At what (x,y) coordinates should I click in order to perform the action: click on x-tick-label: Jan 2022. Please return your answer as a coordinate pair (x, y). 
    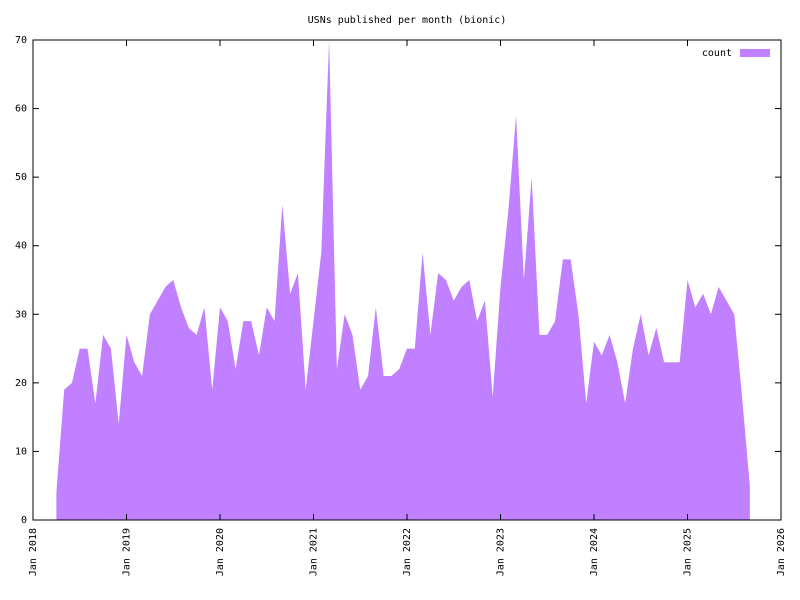
    Looking at the image, I should click on (407, 552).